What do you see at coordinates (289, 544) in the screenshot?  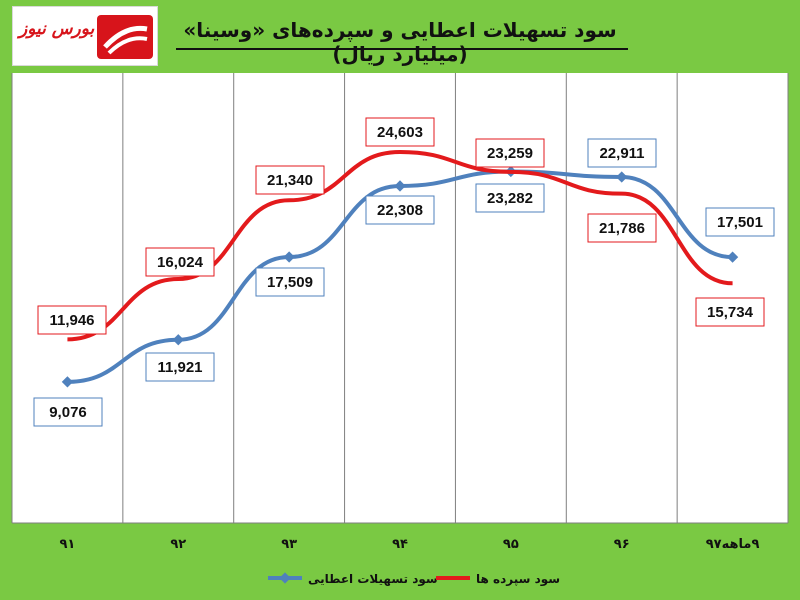 I see `x-tick-label: ۹۳` at bounding box center [289, 544].